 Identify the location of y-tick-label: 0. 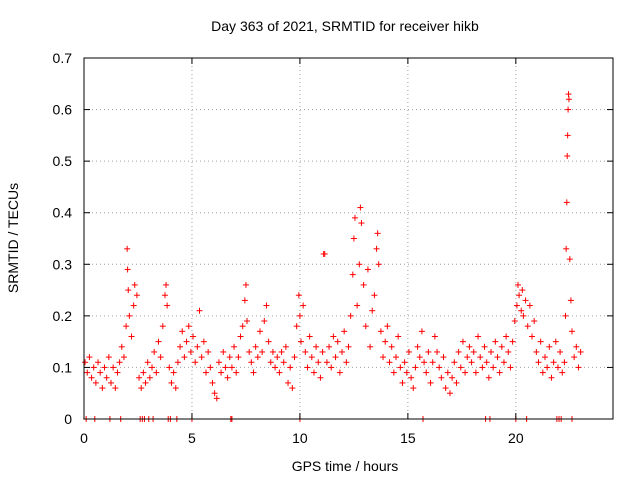
(68, 419).